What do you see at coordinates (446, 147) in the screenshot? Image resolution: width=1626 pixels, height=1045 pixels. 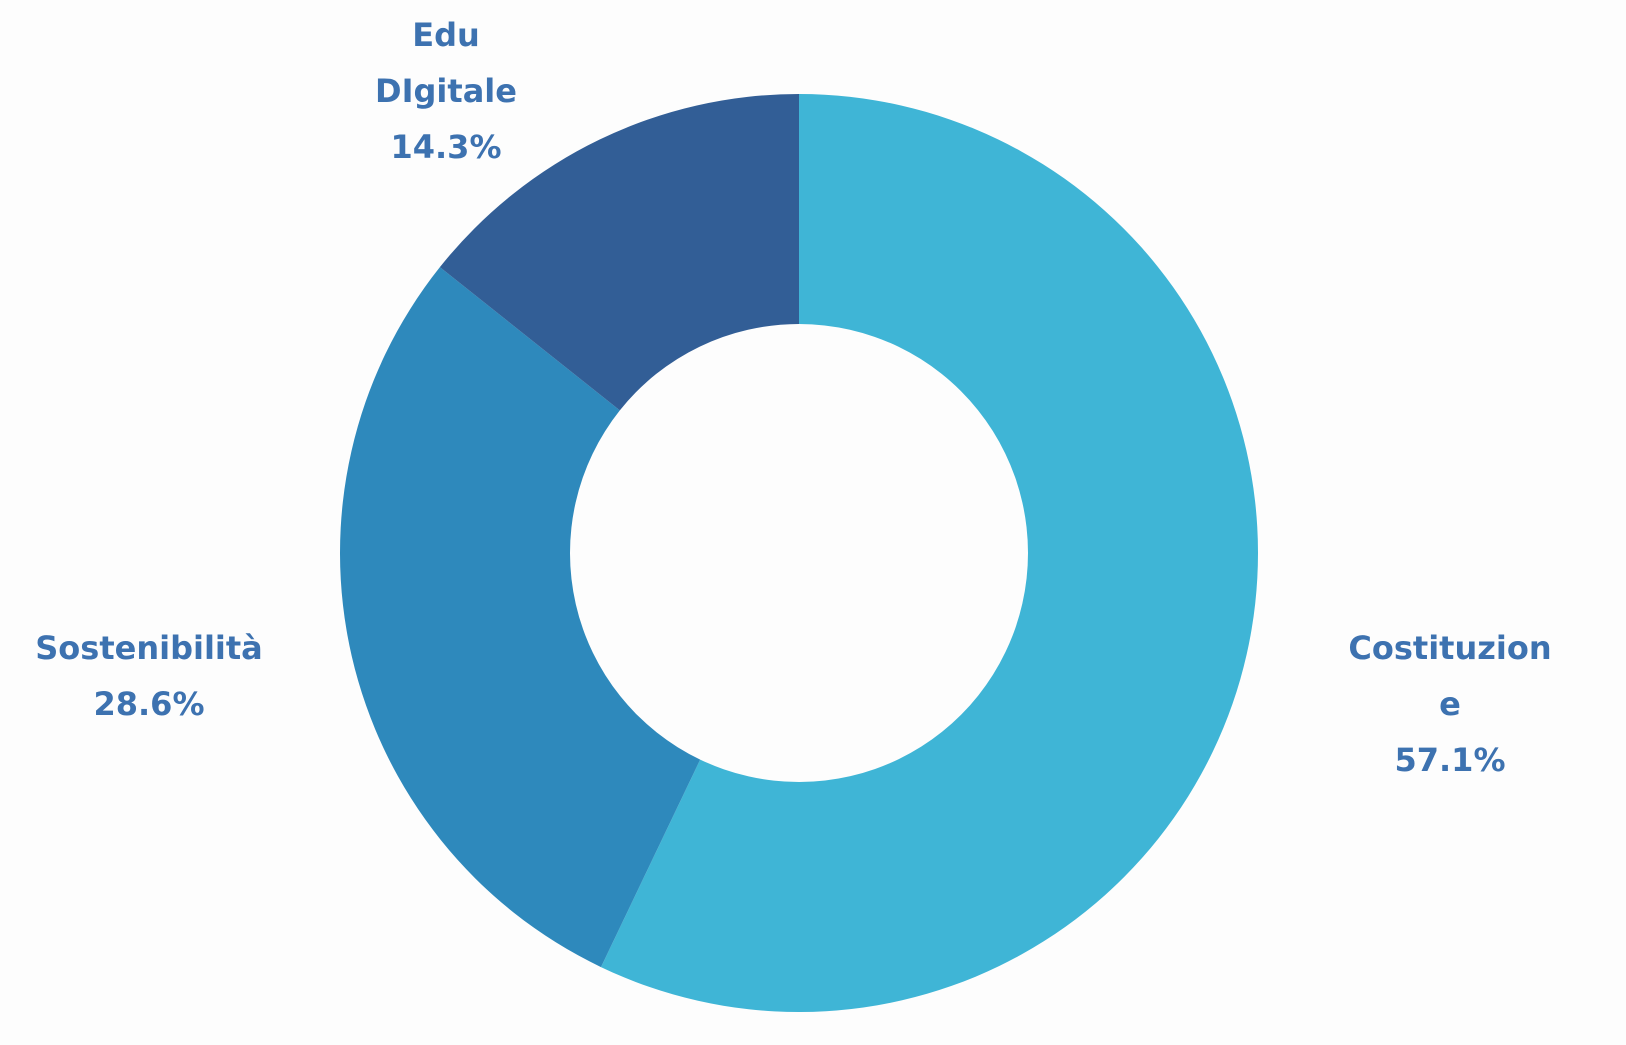 I see `slice-value: 14.3%` at bounding box center [446, 147].